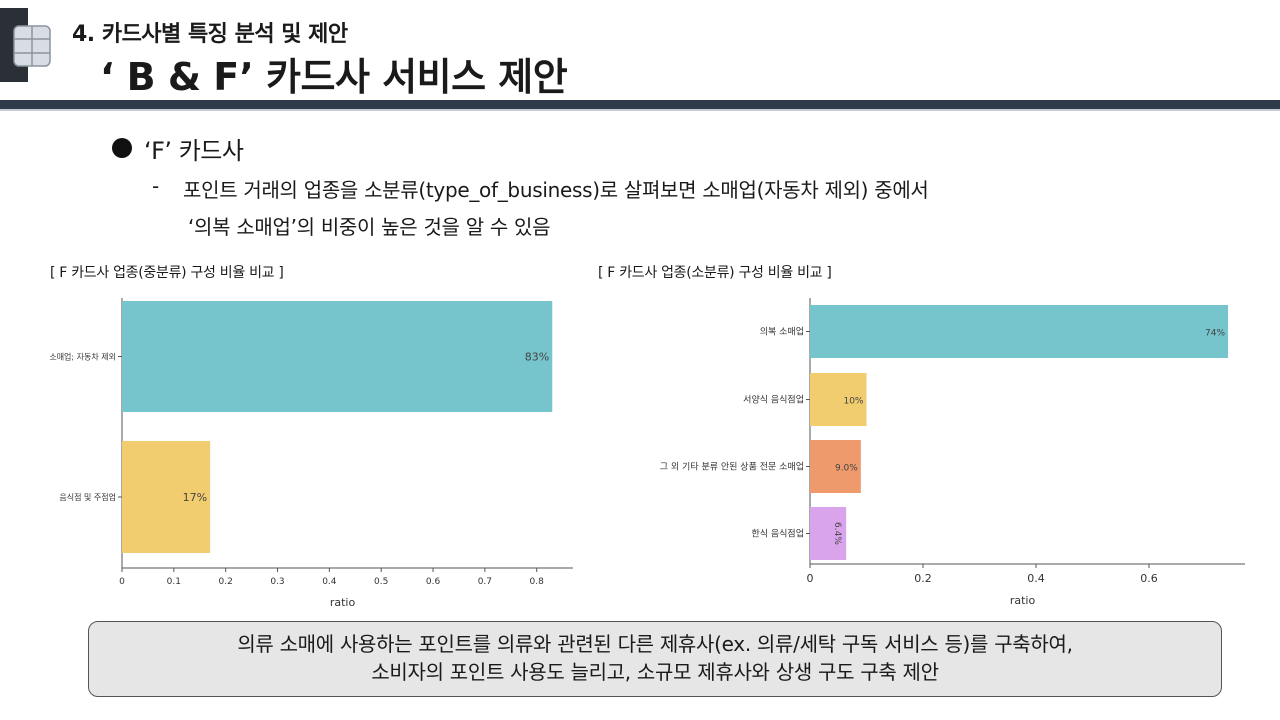 Image resolution: width=1280 pixels, height=720 pixels. What do you see at coordinates (715, 273) in the screenshot?
I see `right-chart-title: [ F 카드사 업종(소분류) 구성 비율 비교 ]` at bounding box center [715, 273].